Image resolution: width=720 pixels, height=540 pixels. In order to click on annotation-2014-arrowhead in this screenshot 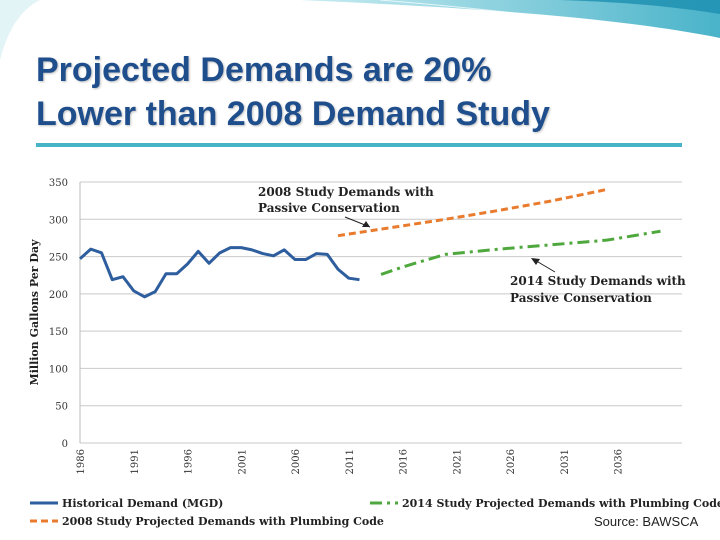, I will do `click(535, 261)`.